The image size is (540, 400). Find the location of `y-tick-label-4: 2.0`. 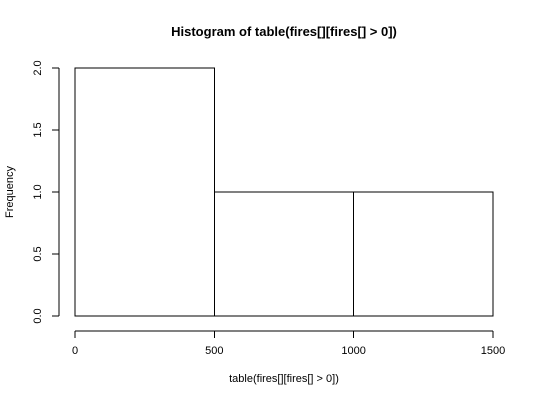

y-tick-label-4: 2.0 is located at coordinates (38, 67).